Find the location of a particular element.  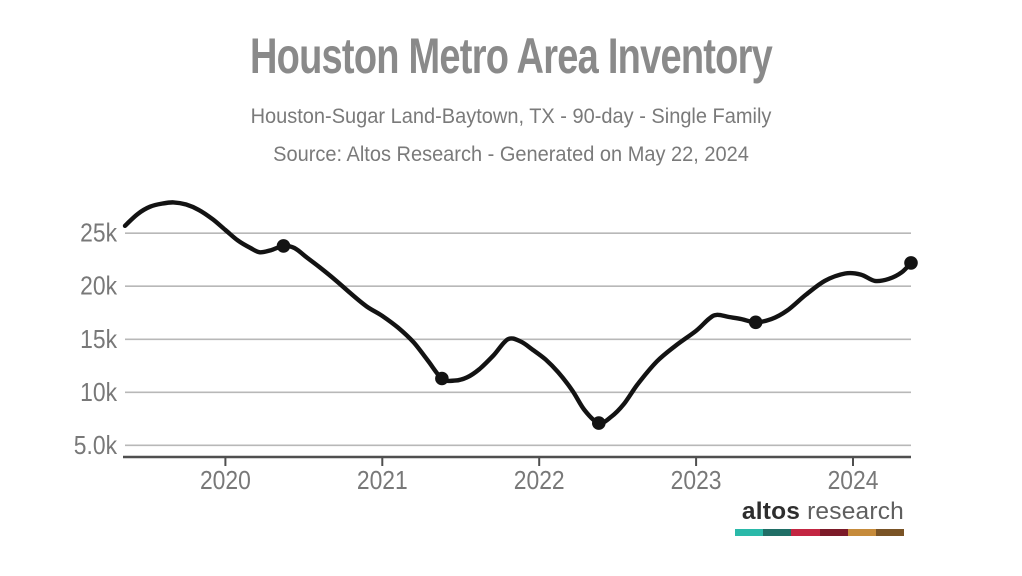

y-tick-label: 20k is located at coordinates (99, 286).